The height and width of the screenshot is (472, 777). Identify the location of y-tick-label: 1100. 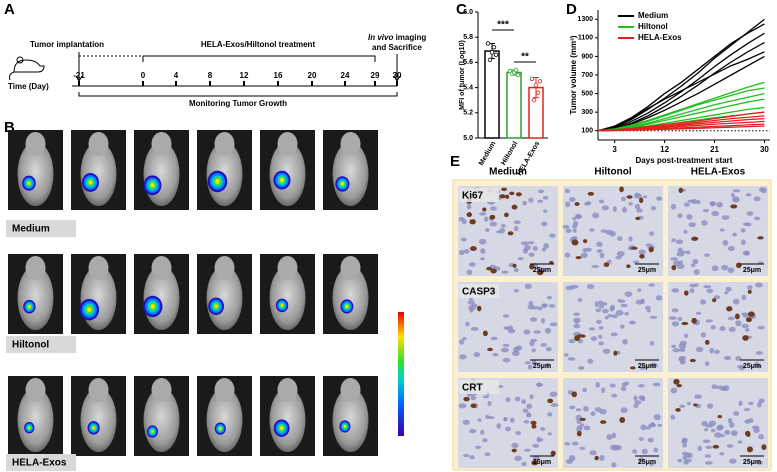
(585, 38).